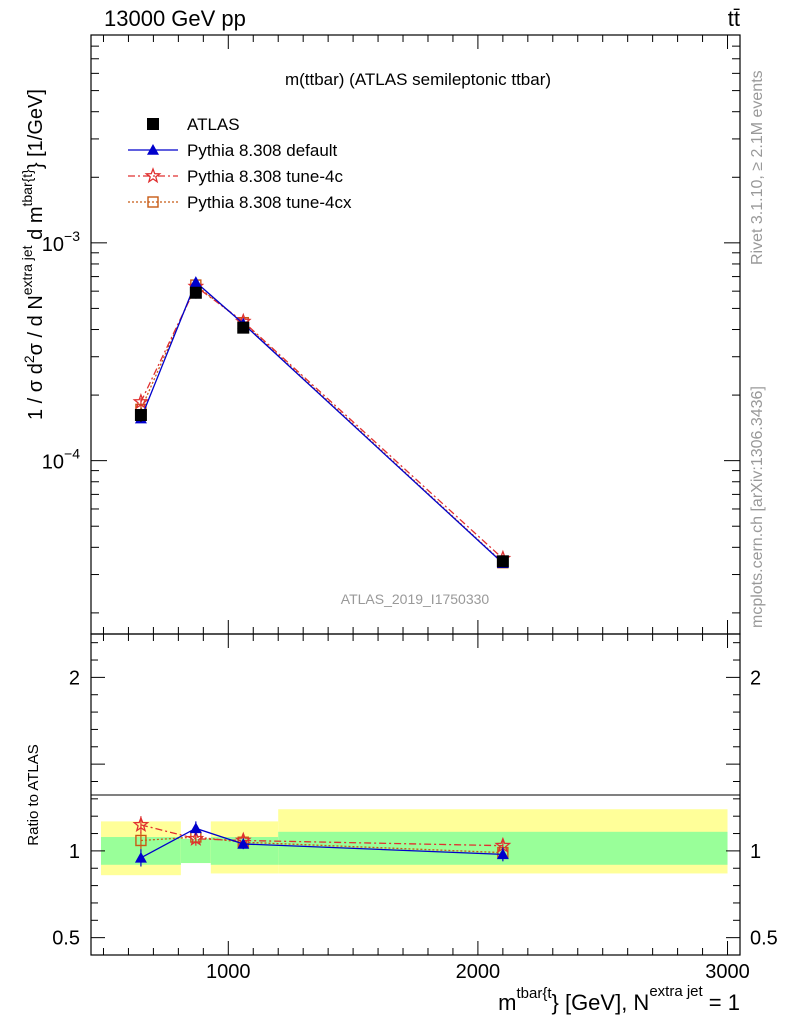  What do you see at coordinates (415, 599) in the screenshot?
I see `analysis-label: ATLAS_2019_I1750330` at bounding box center [415, 599].